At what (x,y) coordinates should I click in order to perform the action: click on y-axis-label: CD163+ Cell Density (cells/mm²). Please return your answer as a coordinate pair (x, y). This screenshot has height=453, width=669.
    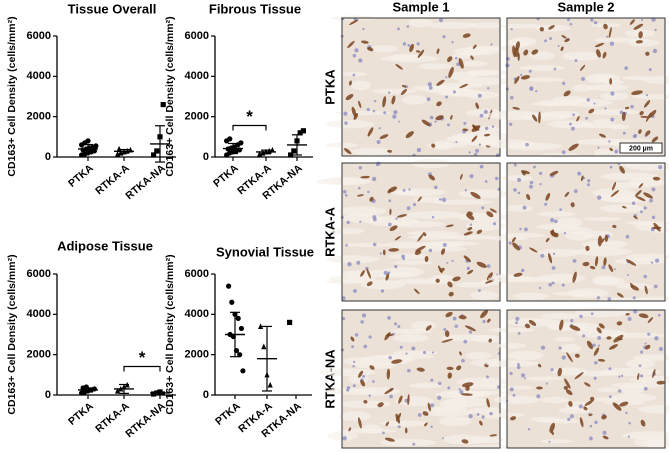
    Looking at the image, I should click on (170, 96).